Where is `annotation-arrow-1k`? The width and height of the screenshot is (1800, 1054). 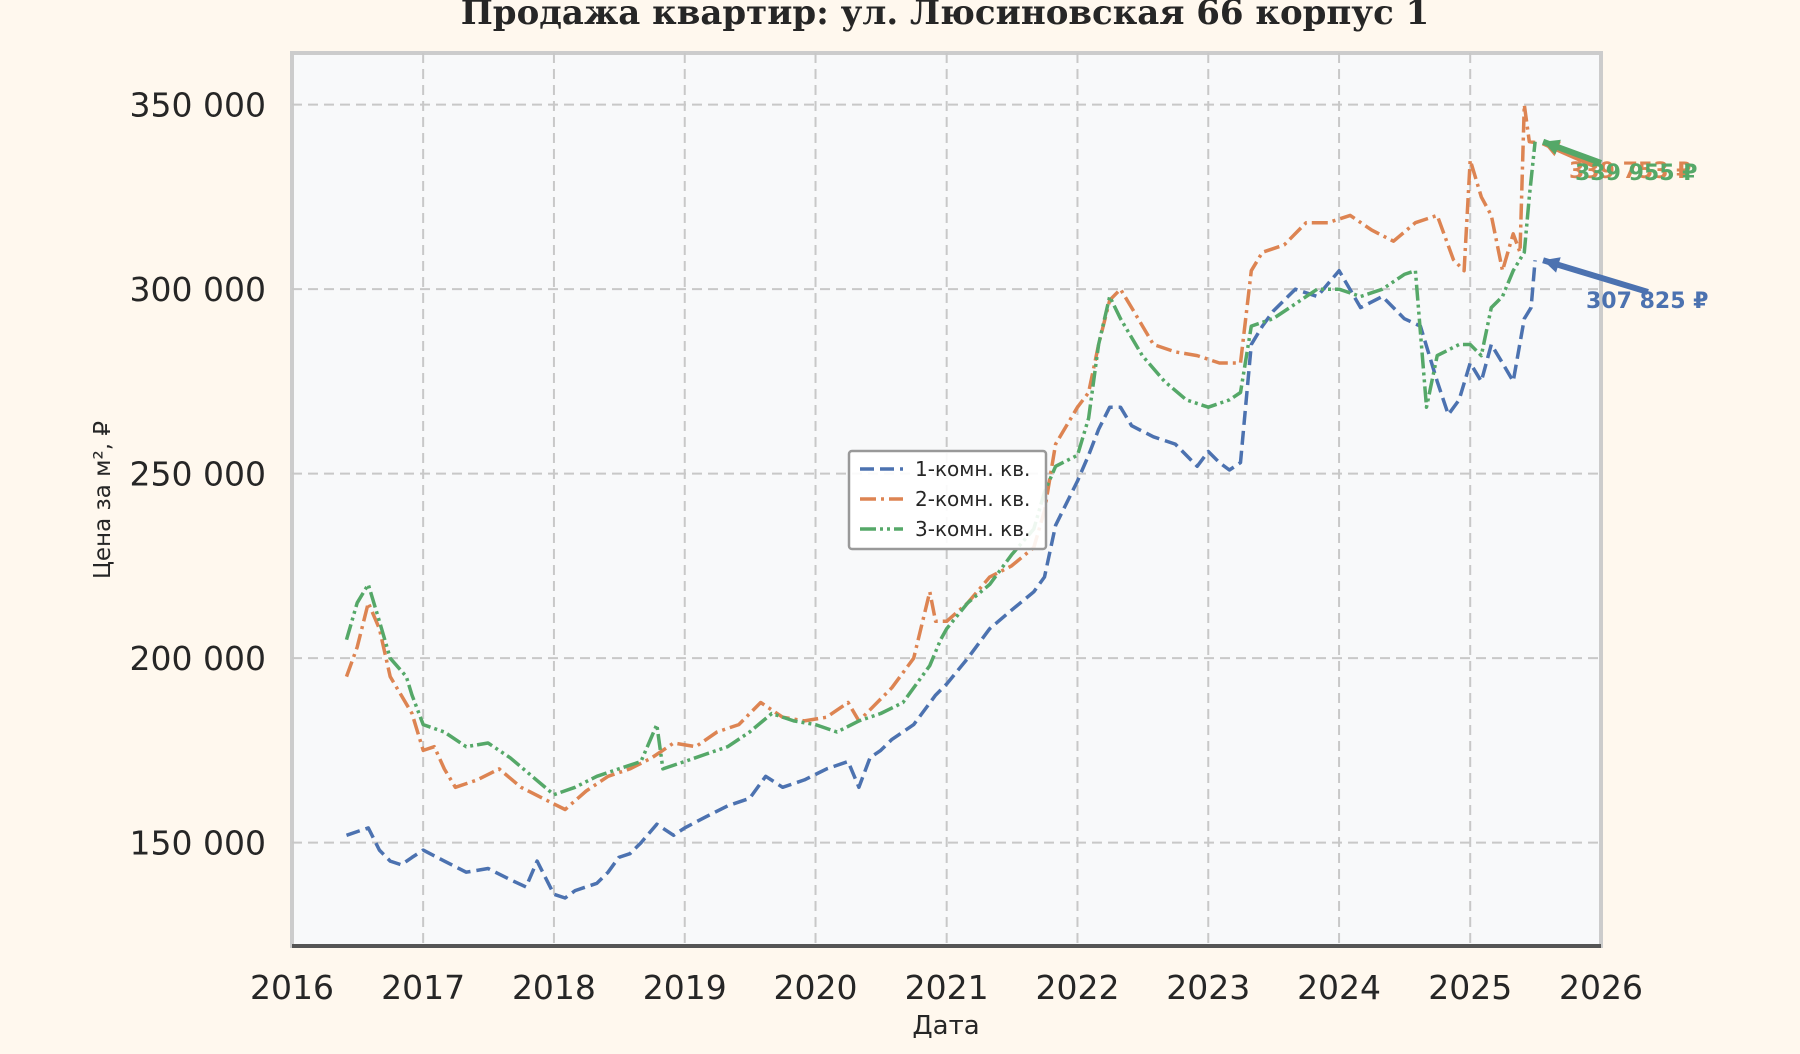 annotation-arrow-1k is located at coordinates (1595, 276).